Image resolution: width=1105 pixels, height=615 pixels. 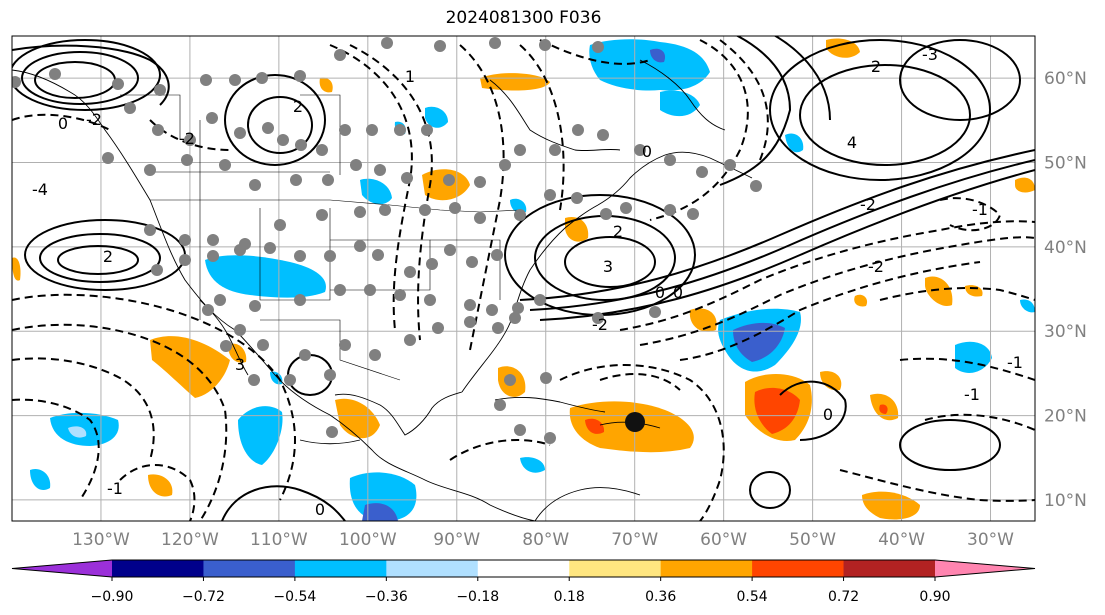 What do you see at coordinates (635, 422) in the screenshot?
I see `storm-center-marker` at bounding box center [635, 422].